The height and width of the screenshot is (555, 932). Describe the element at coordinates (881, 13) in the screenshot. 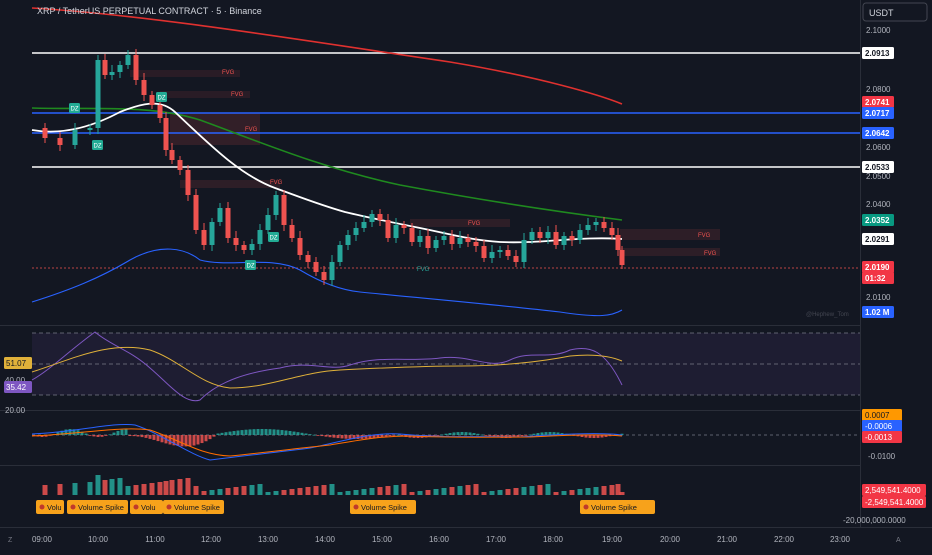

I see `currency-label: USDT` at that location.